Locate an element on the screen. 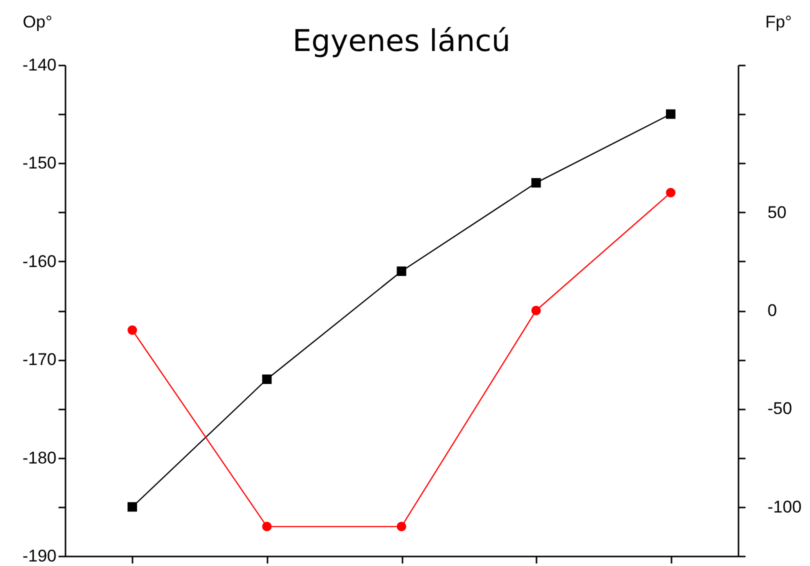 This screenshot has height=566, width=810. y2-axis-title: Fp° is located at coordinates (778, 22).